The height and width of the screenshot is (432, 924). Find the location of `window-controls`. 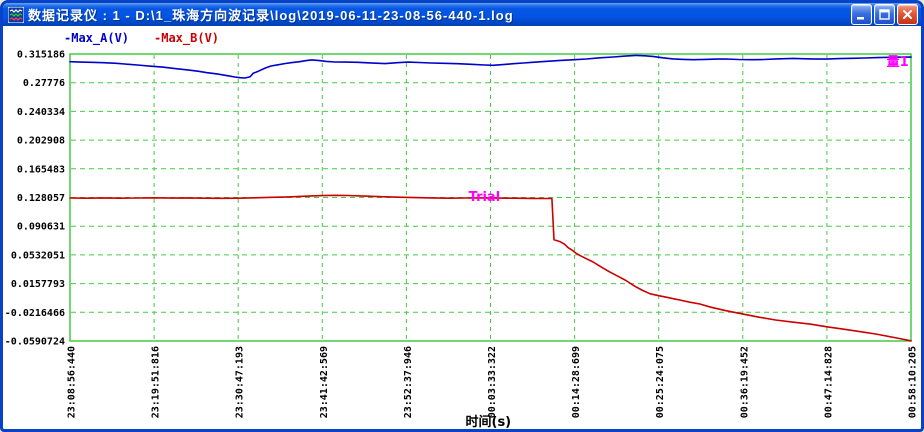

window-controls is located at coordinates (884, 14).